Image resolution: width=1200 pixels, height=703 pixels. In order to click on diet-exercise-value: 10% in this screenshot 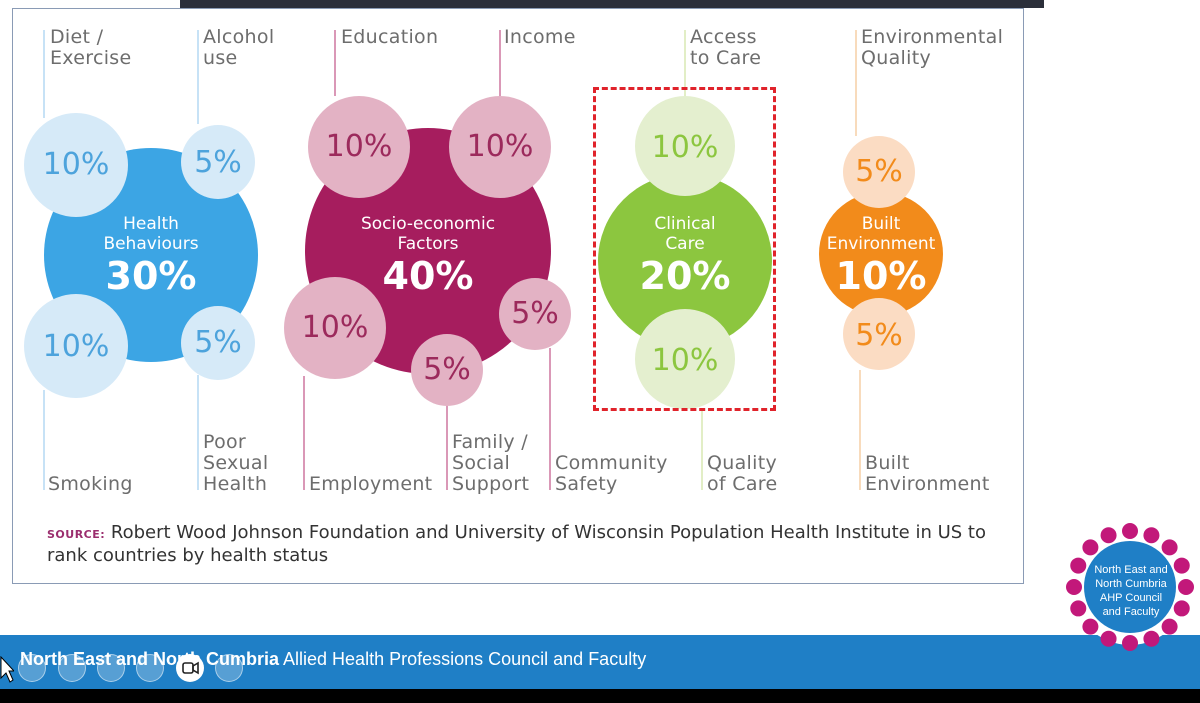, I will do `click(76, 164)`.